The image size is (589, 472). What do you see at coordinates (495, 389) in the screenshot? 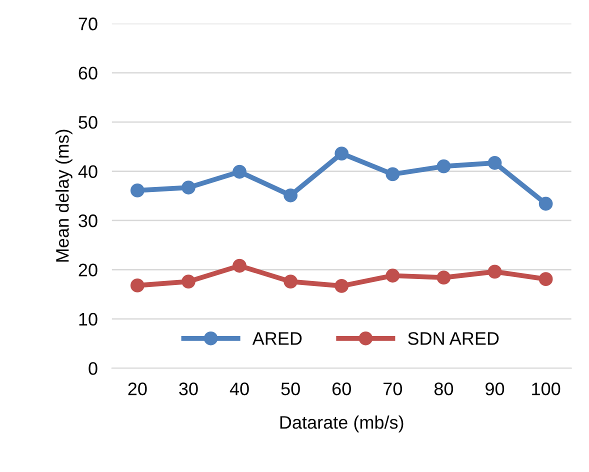
I see `x-tick-label: 90` at bounding box center [495, 389].